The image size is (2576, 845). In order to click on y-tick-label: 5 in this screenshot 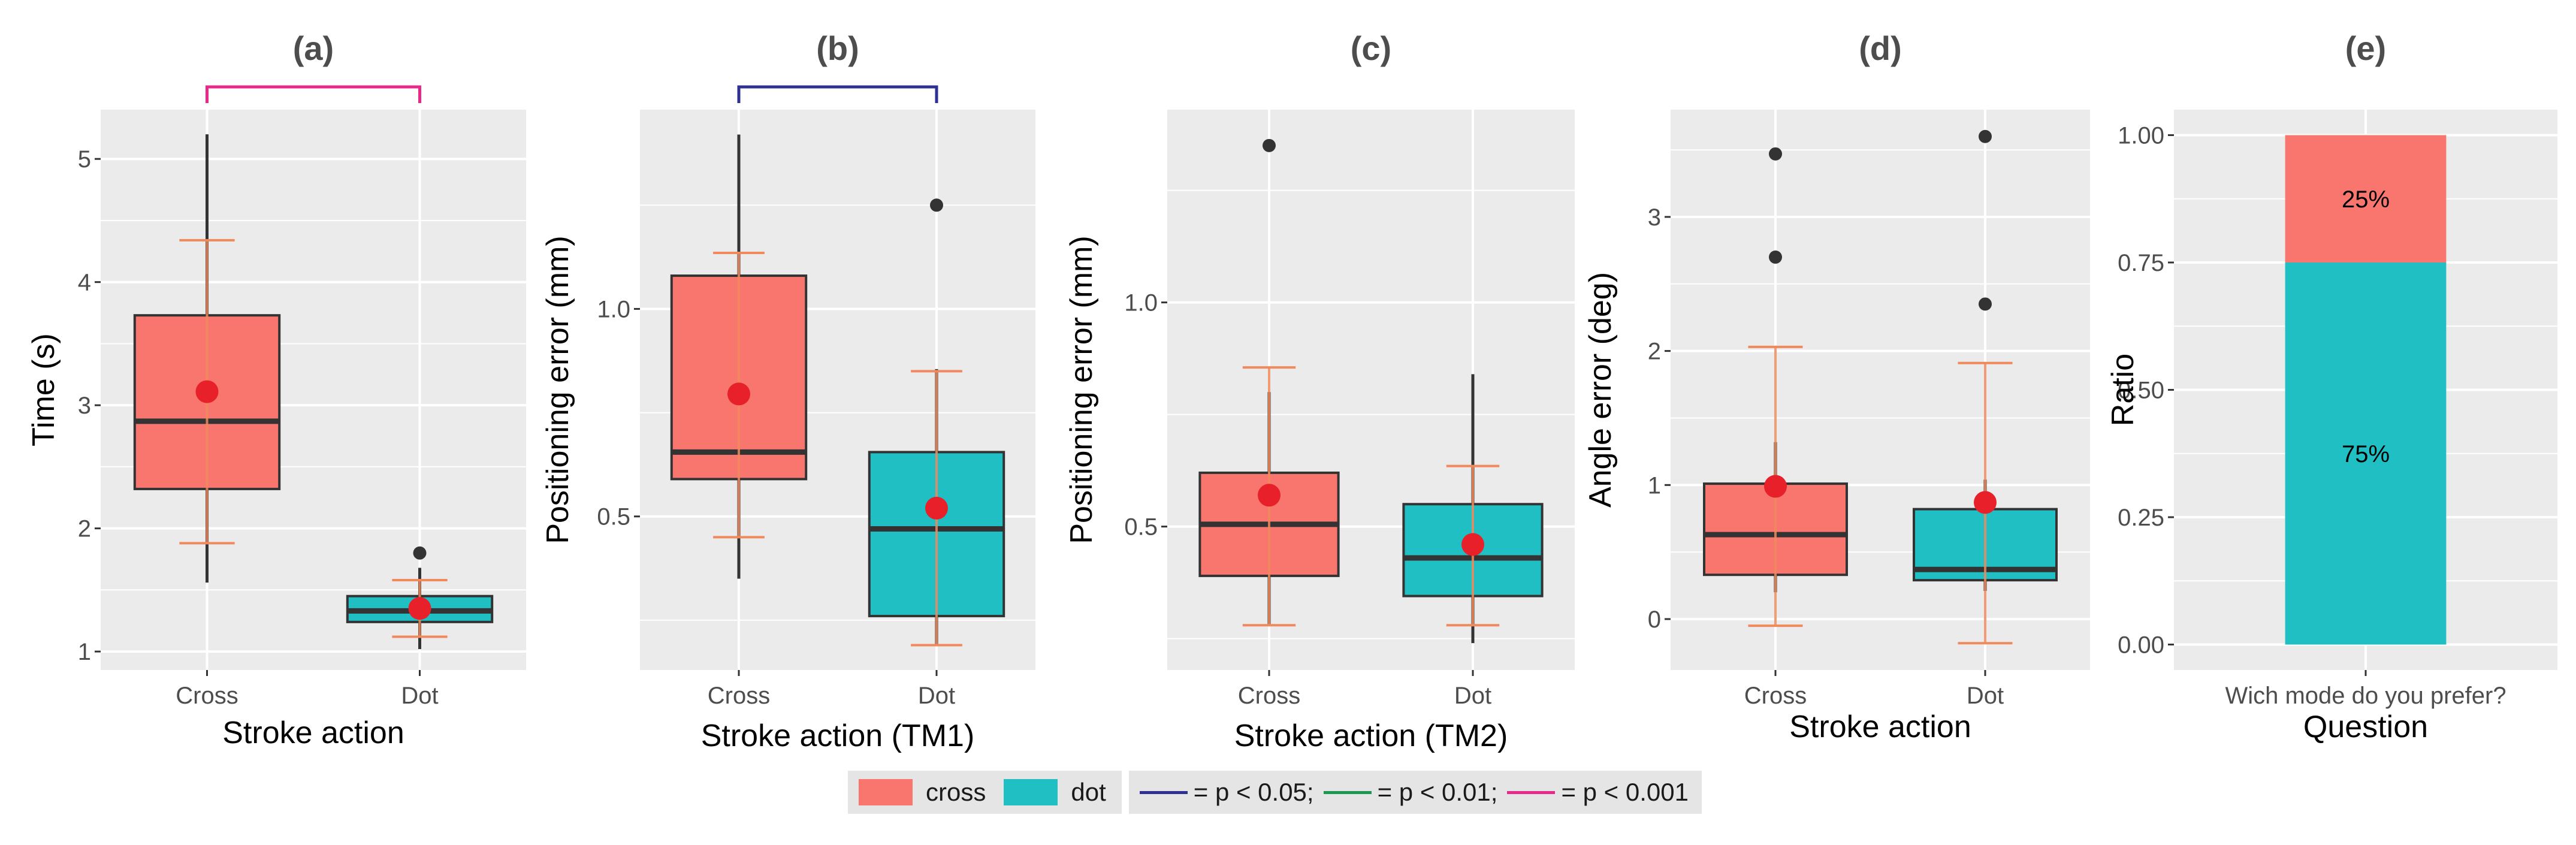, I will do `click(85, 160)`.